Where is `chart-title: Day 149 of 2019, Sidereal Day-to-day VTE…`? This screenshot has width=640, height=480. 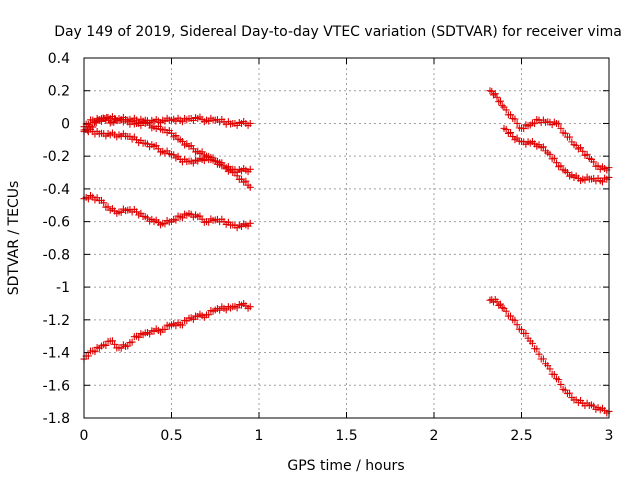
chart-title: Day 149 of 2019, Sidereal Day-to-day VTE… is located at coordinates (338, 32).